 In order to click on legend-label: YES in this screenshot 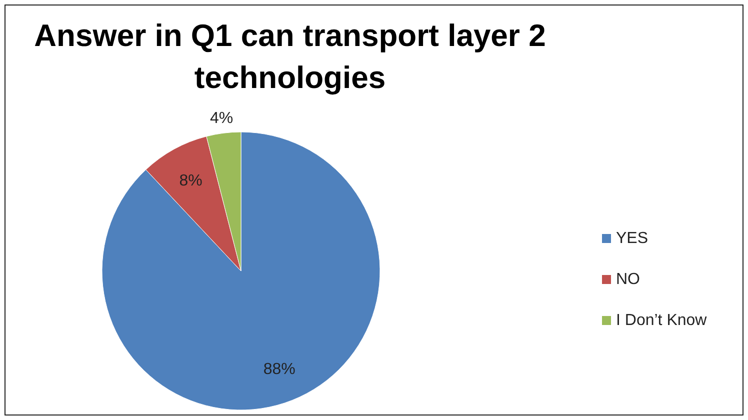, I will do `click(632, 238)`.